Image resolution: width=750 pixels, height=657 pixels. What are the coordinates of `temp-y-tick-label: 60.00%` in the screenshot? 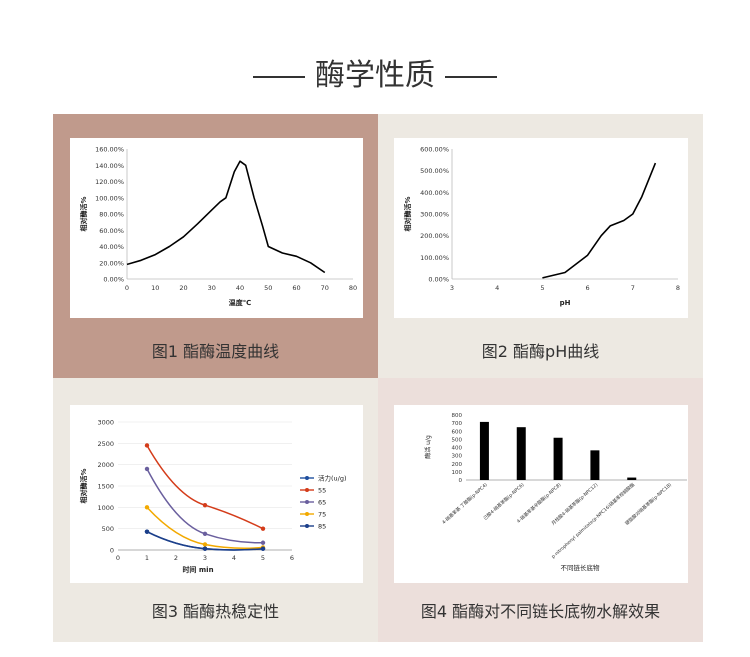 It's located at (111, 231).